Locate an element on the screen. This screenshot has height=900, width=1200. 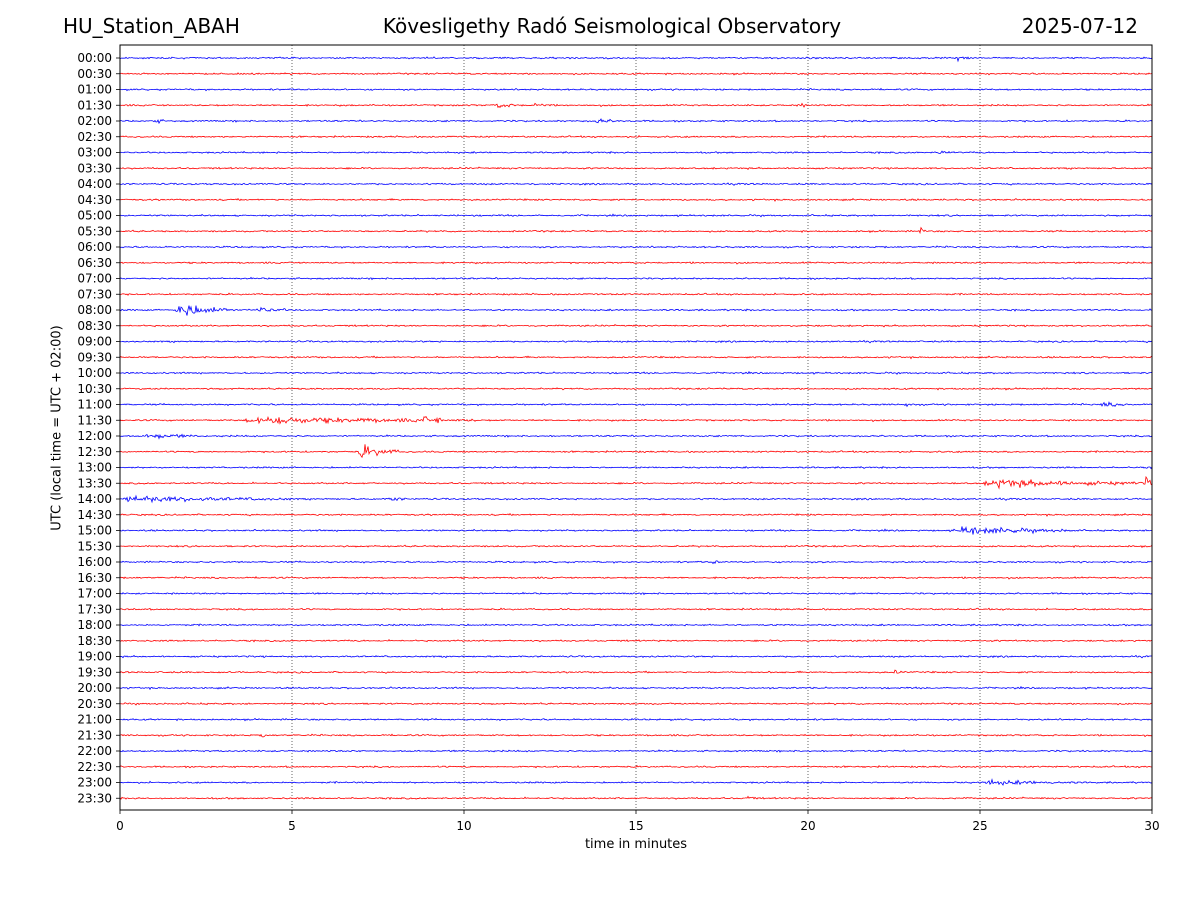
y-tick-label: 02:00 is located at coordinates (94, 121).